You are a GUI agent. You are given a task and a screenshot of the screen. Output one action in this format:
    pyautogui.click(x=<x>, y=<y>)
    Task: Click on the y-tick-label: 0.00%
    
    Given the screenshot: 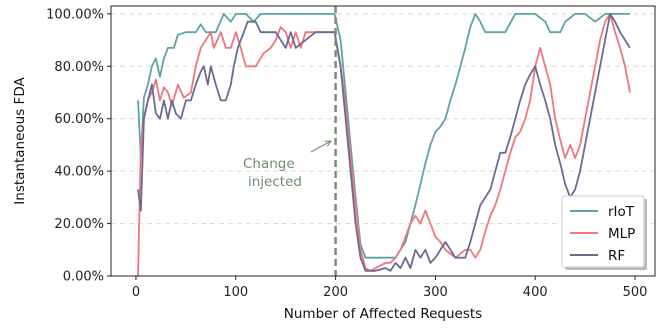 What is the action you would take?
    pyautogui.click(x=83, y=277)
    